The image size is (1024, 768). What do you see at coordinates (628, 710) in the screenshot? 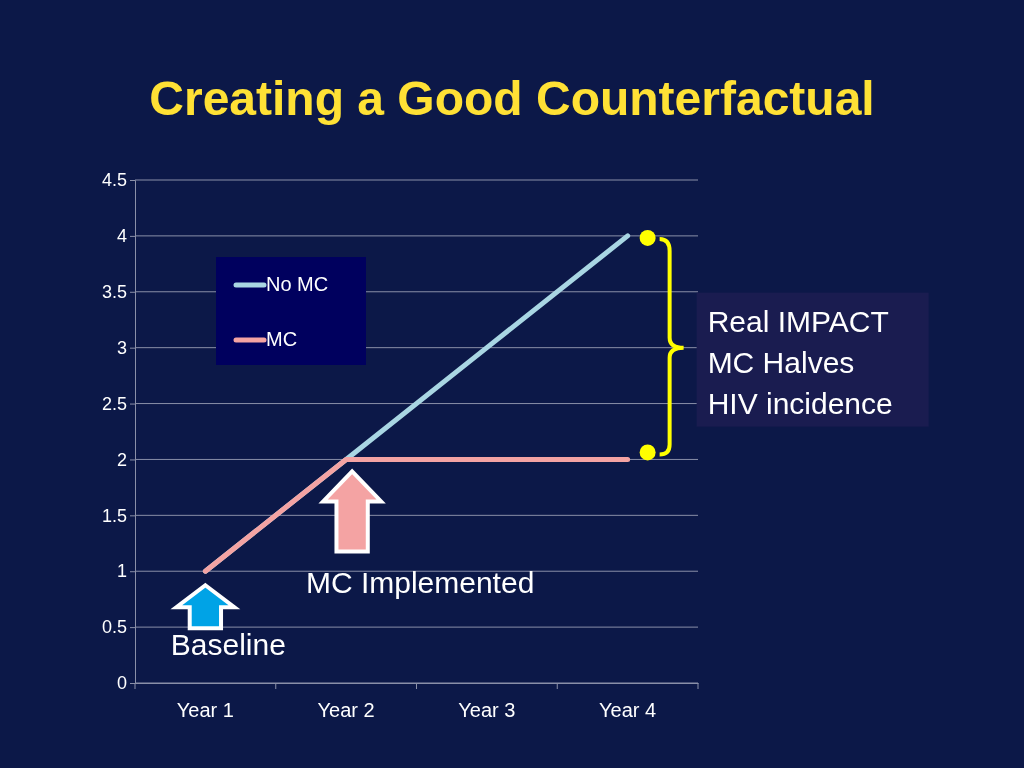
I see `x-tick-label: Year 4` at bounding box center [628, 710].